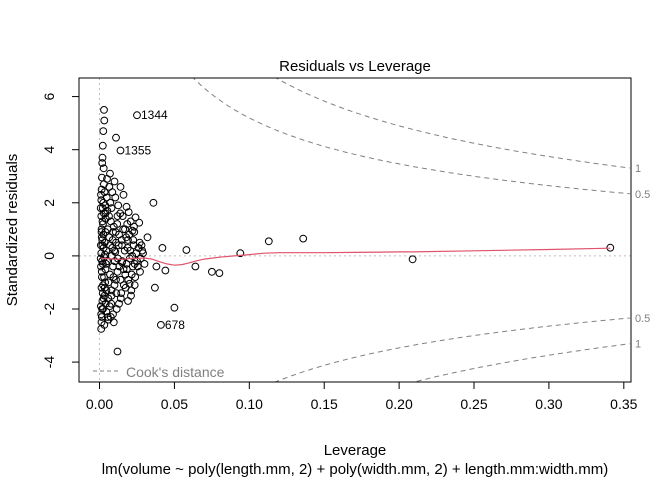 The height and width of the screenshot is (480, 672). Describe the element at coordinates (99, 404) in the screenshot. I see `x-tick-label: 0.00` at that location.